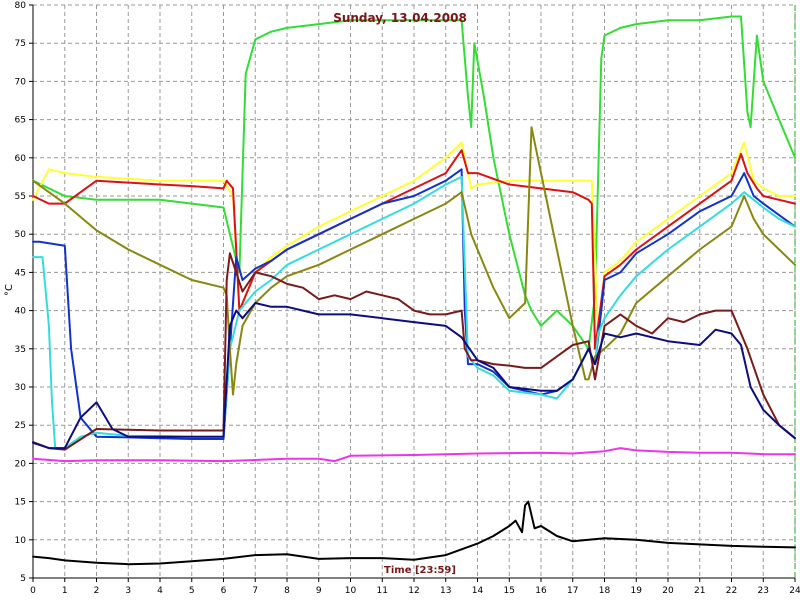 The image size is (800, 600). Describe the element at coordinates (605, 591) in the screenshot. I see `x-tick-label: 18` at that location.